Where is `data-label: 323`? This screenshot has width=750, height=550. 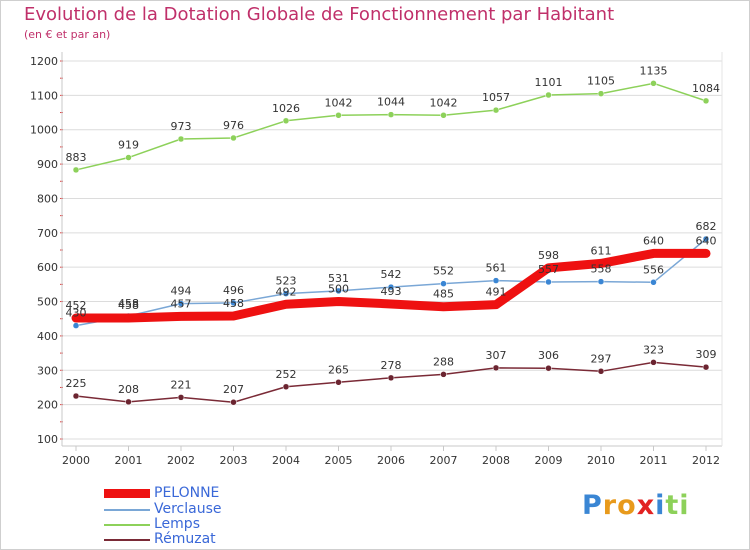
data-label: 323 is located at coordinates (653, 349).